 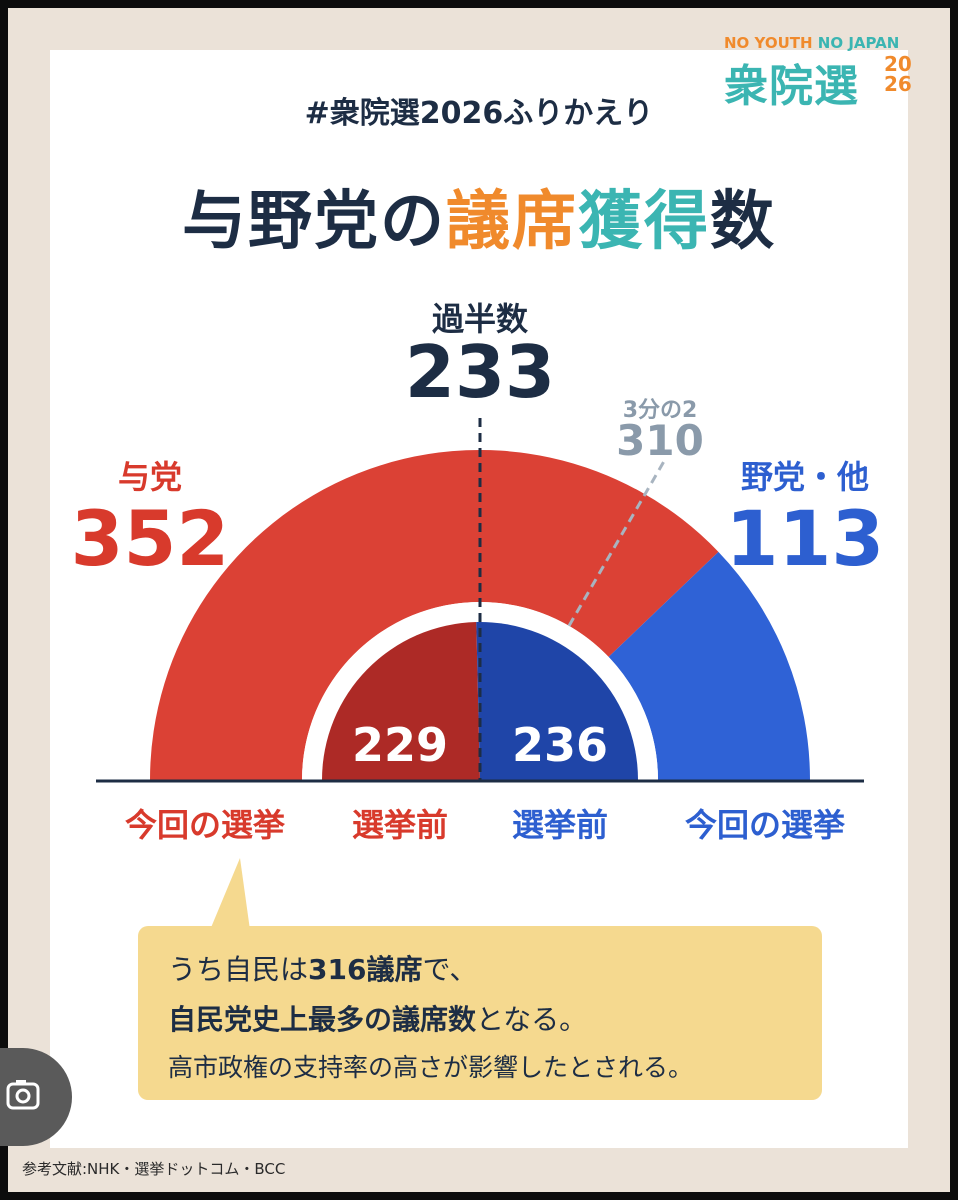 What do you see at coordinates (23, 1095) in the screenshot?
I see `camera-search-icon` at bounding box center [23, 1095].